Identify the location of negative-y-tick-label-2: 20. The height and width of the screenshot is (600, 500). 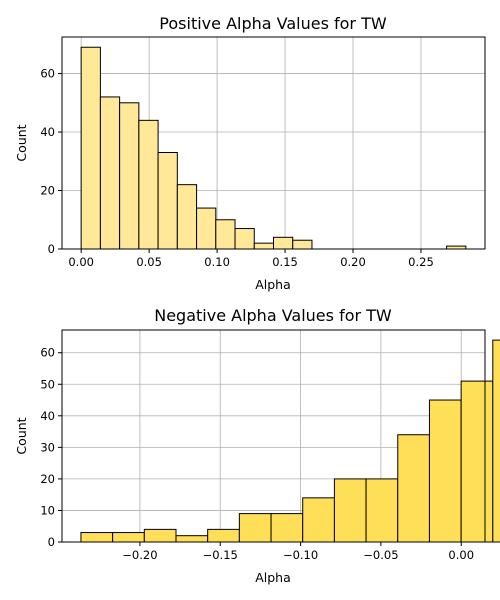
(47, 479).